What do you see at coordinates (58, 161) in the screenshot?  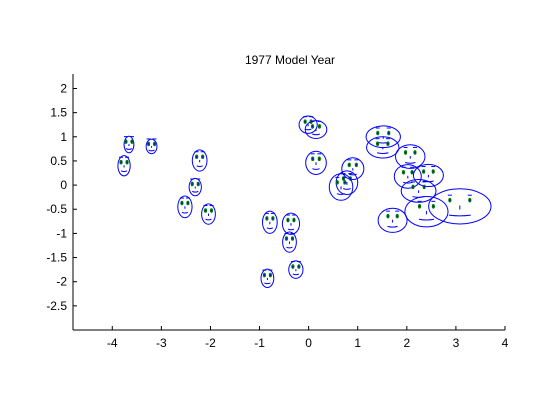 I see `y-tick-label: 0.5` at bounding box center [58, 161].